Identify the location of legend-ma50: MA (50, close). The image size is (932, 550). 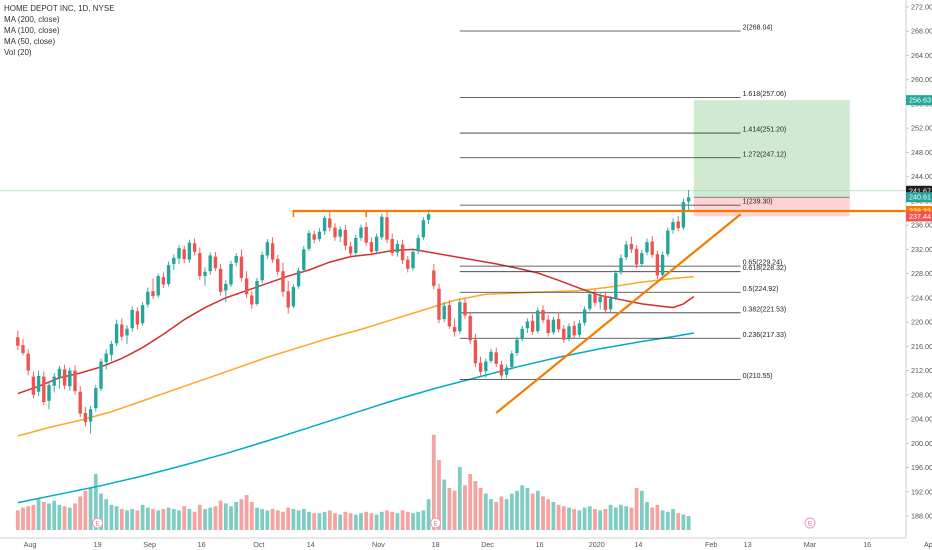
(30, 41).